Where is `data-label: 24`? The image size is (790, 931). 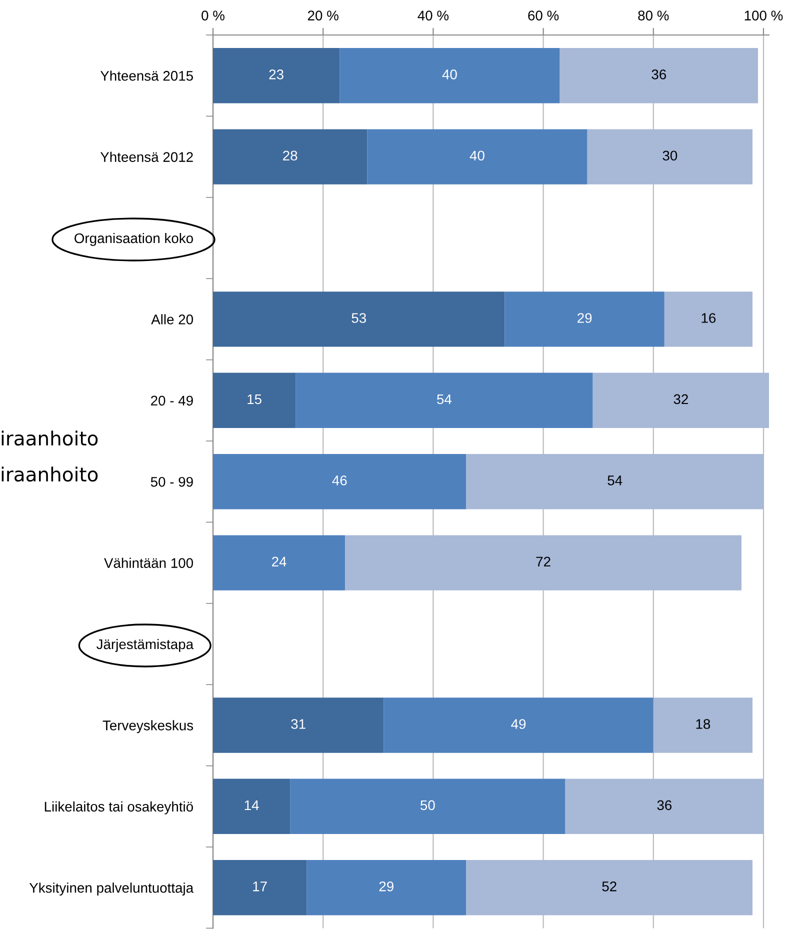
data-label: 24 is located at coordinates (279, 561).